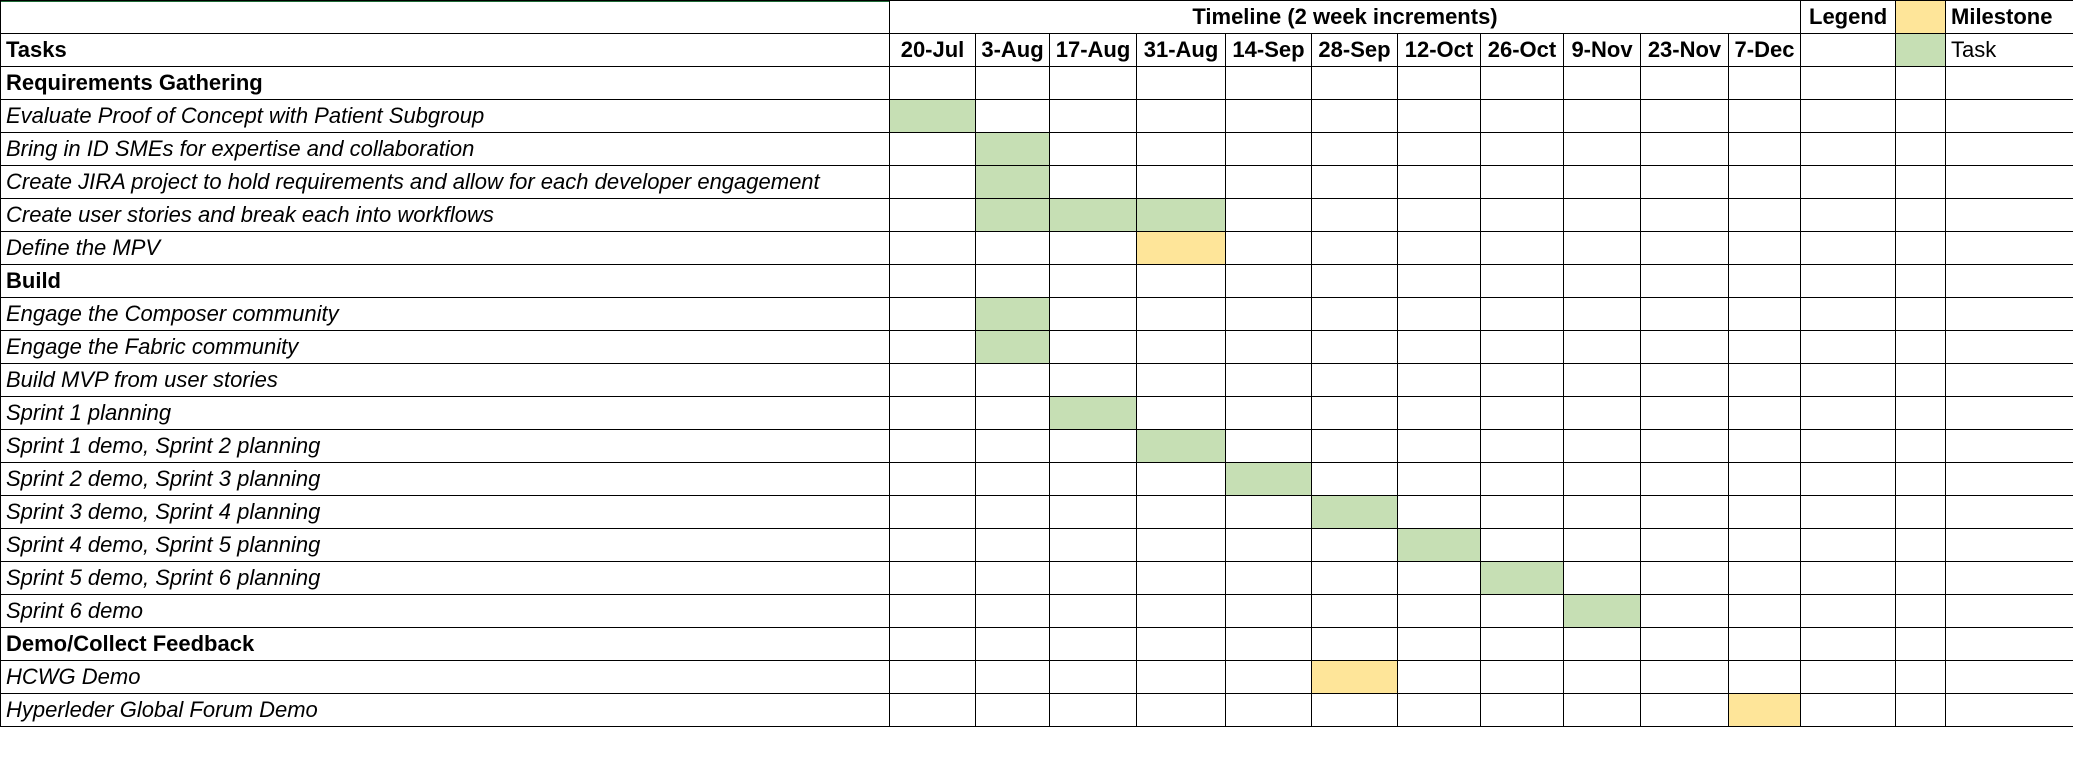  I want to click on date-header-17-aug: 17-Aug, so click(1093, 50).